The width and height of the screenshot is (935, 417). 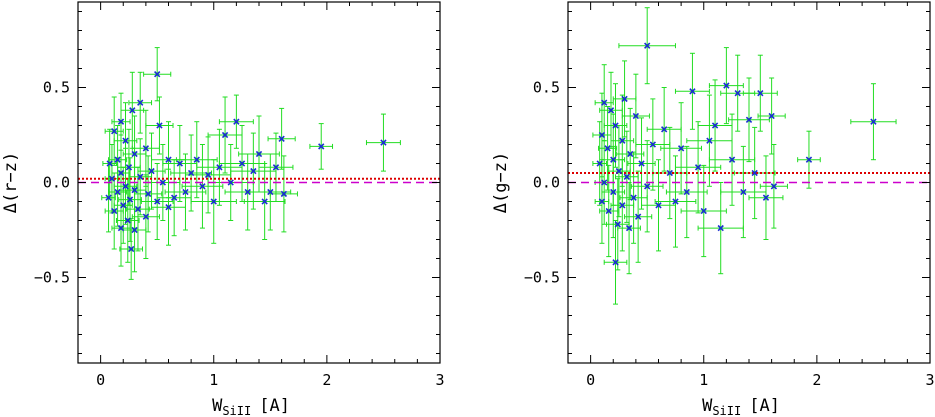 I want to click on right-x-tick-label: 2, so click(x=816, y=380).